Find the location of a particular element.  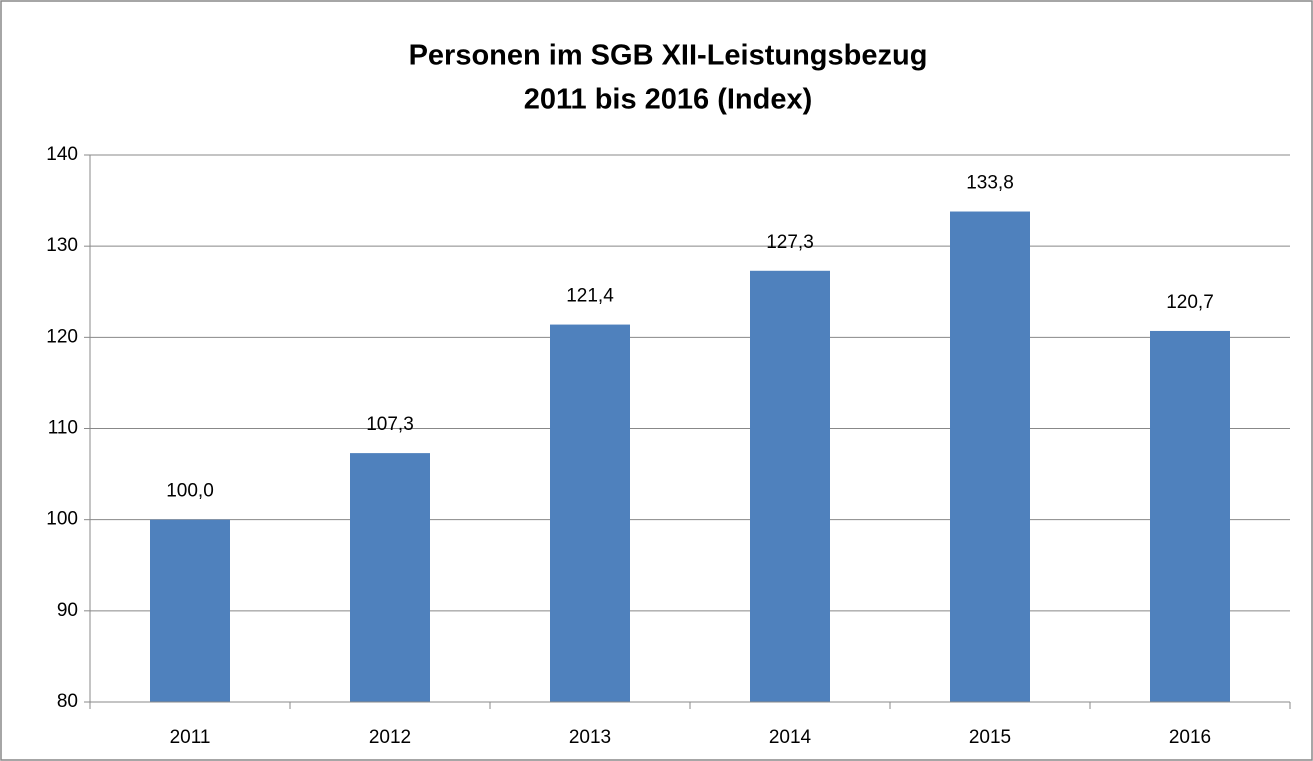

y-tick-label: 140 is located at coordinates (62, 154).